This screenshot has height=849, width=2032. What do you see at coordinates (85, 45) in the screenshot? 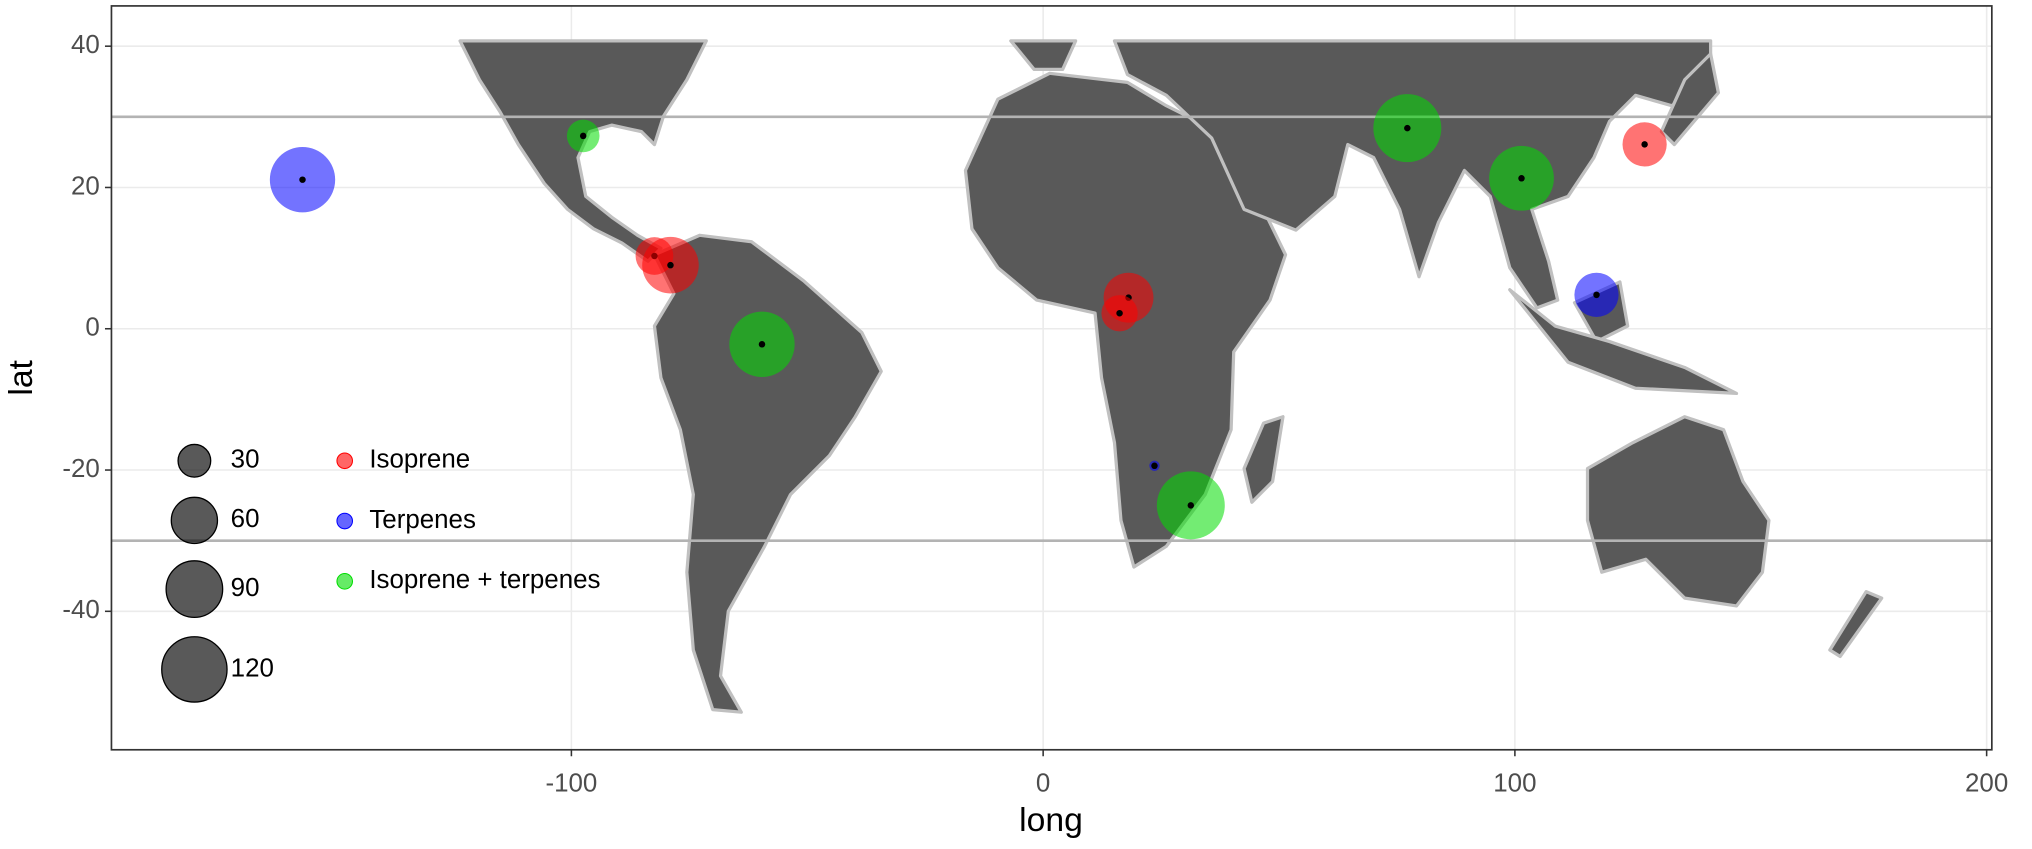
I see `y-tick-label: 40` at bounding box center [85, 45].